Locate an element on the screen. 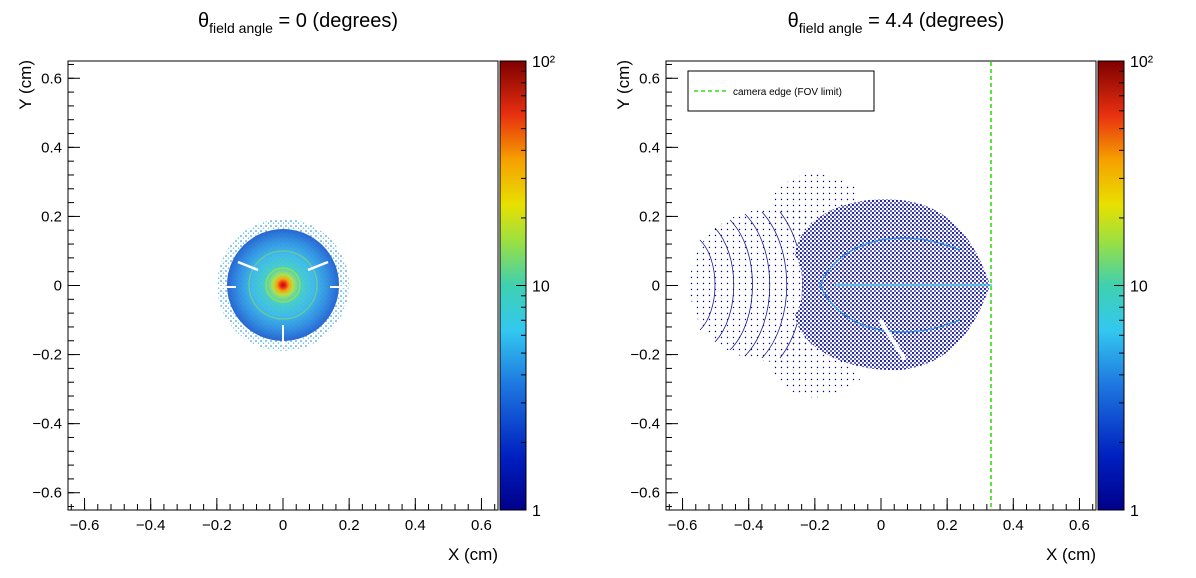 This screenshot has height=578, width=1196. right-plot-title: θfield angle = 4.4 (degrees) is located at coordinates (896, 23).